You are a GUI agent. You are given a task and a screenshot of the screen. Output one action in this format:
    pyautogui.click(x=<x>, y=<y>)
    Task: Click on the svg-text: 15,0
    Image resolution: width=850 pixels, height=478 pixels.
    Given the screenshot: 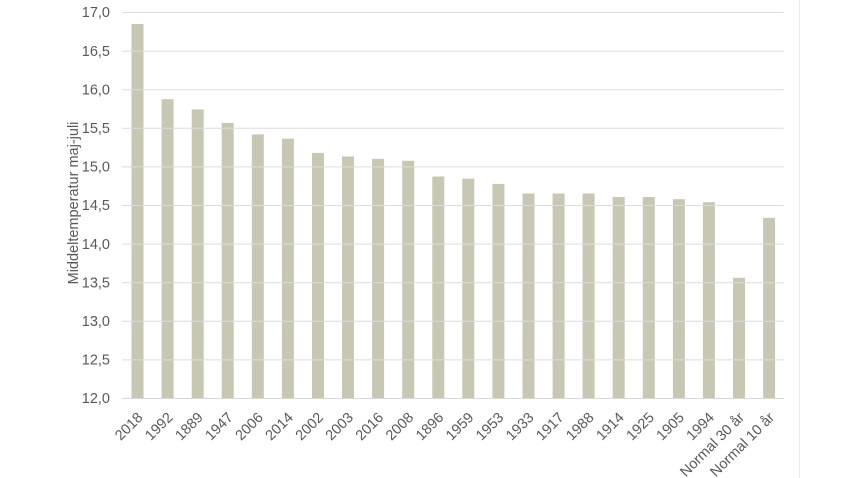 What is the action you would take?
    pyautogui.click(x=96, y=168)
    